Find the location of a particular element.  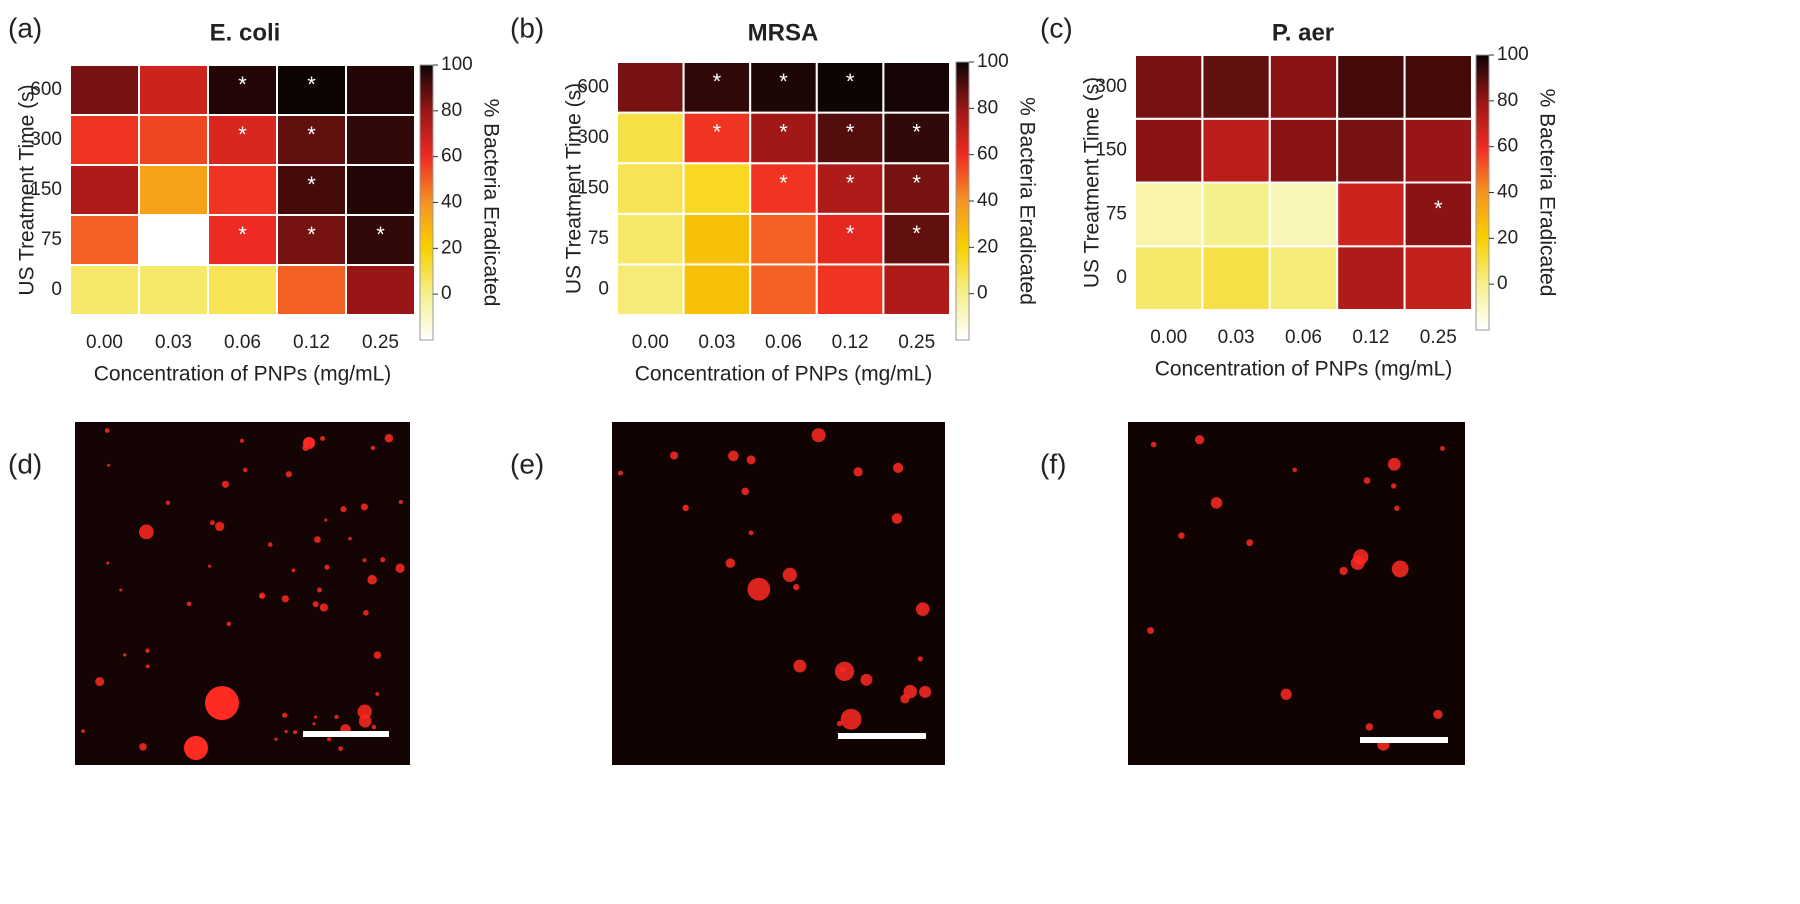

y-tick-label: 75 is located at coordinates (1116, 213).